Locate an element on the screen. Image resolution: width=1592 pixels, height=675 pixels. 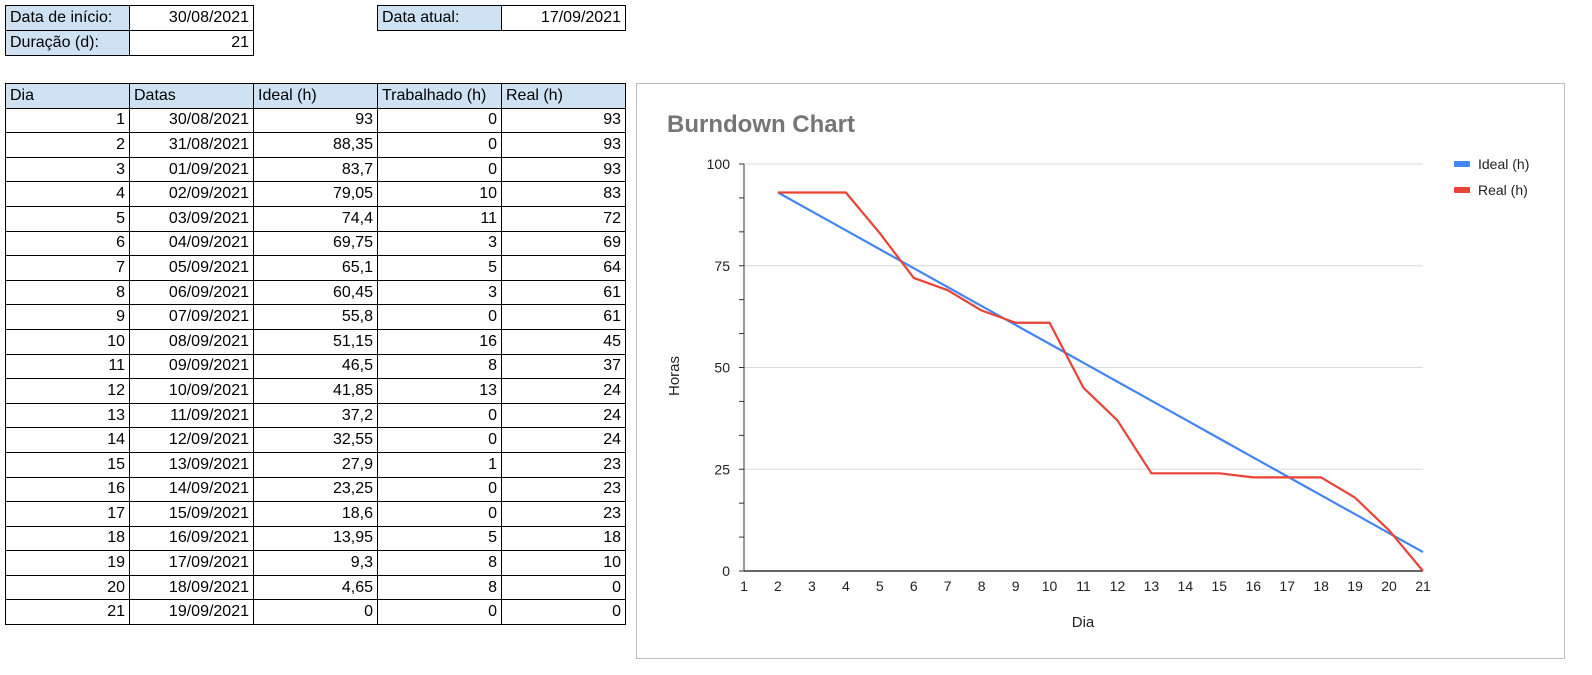
cell-ideal: 55,8 is located at coordinates (315, 317).